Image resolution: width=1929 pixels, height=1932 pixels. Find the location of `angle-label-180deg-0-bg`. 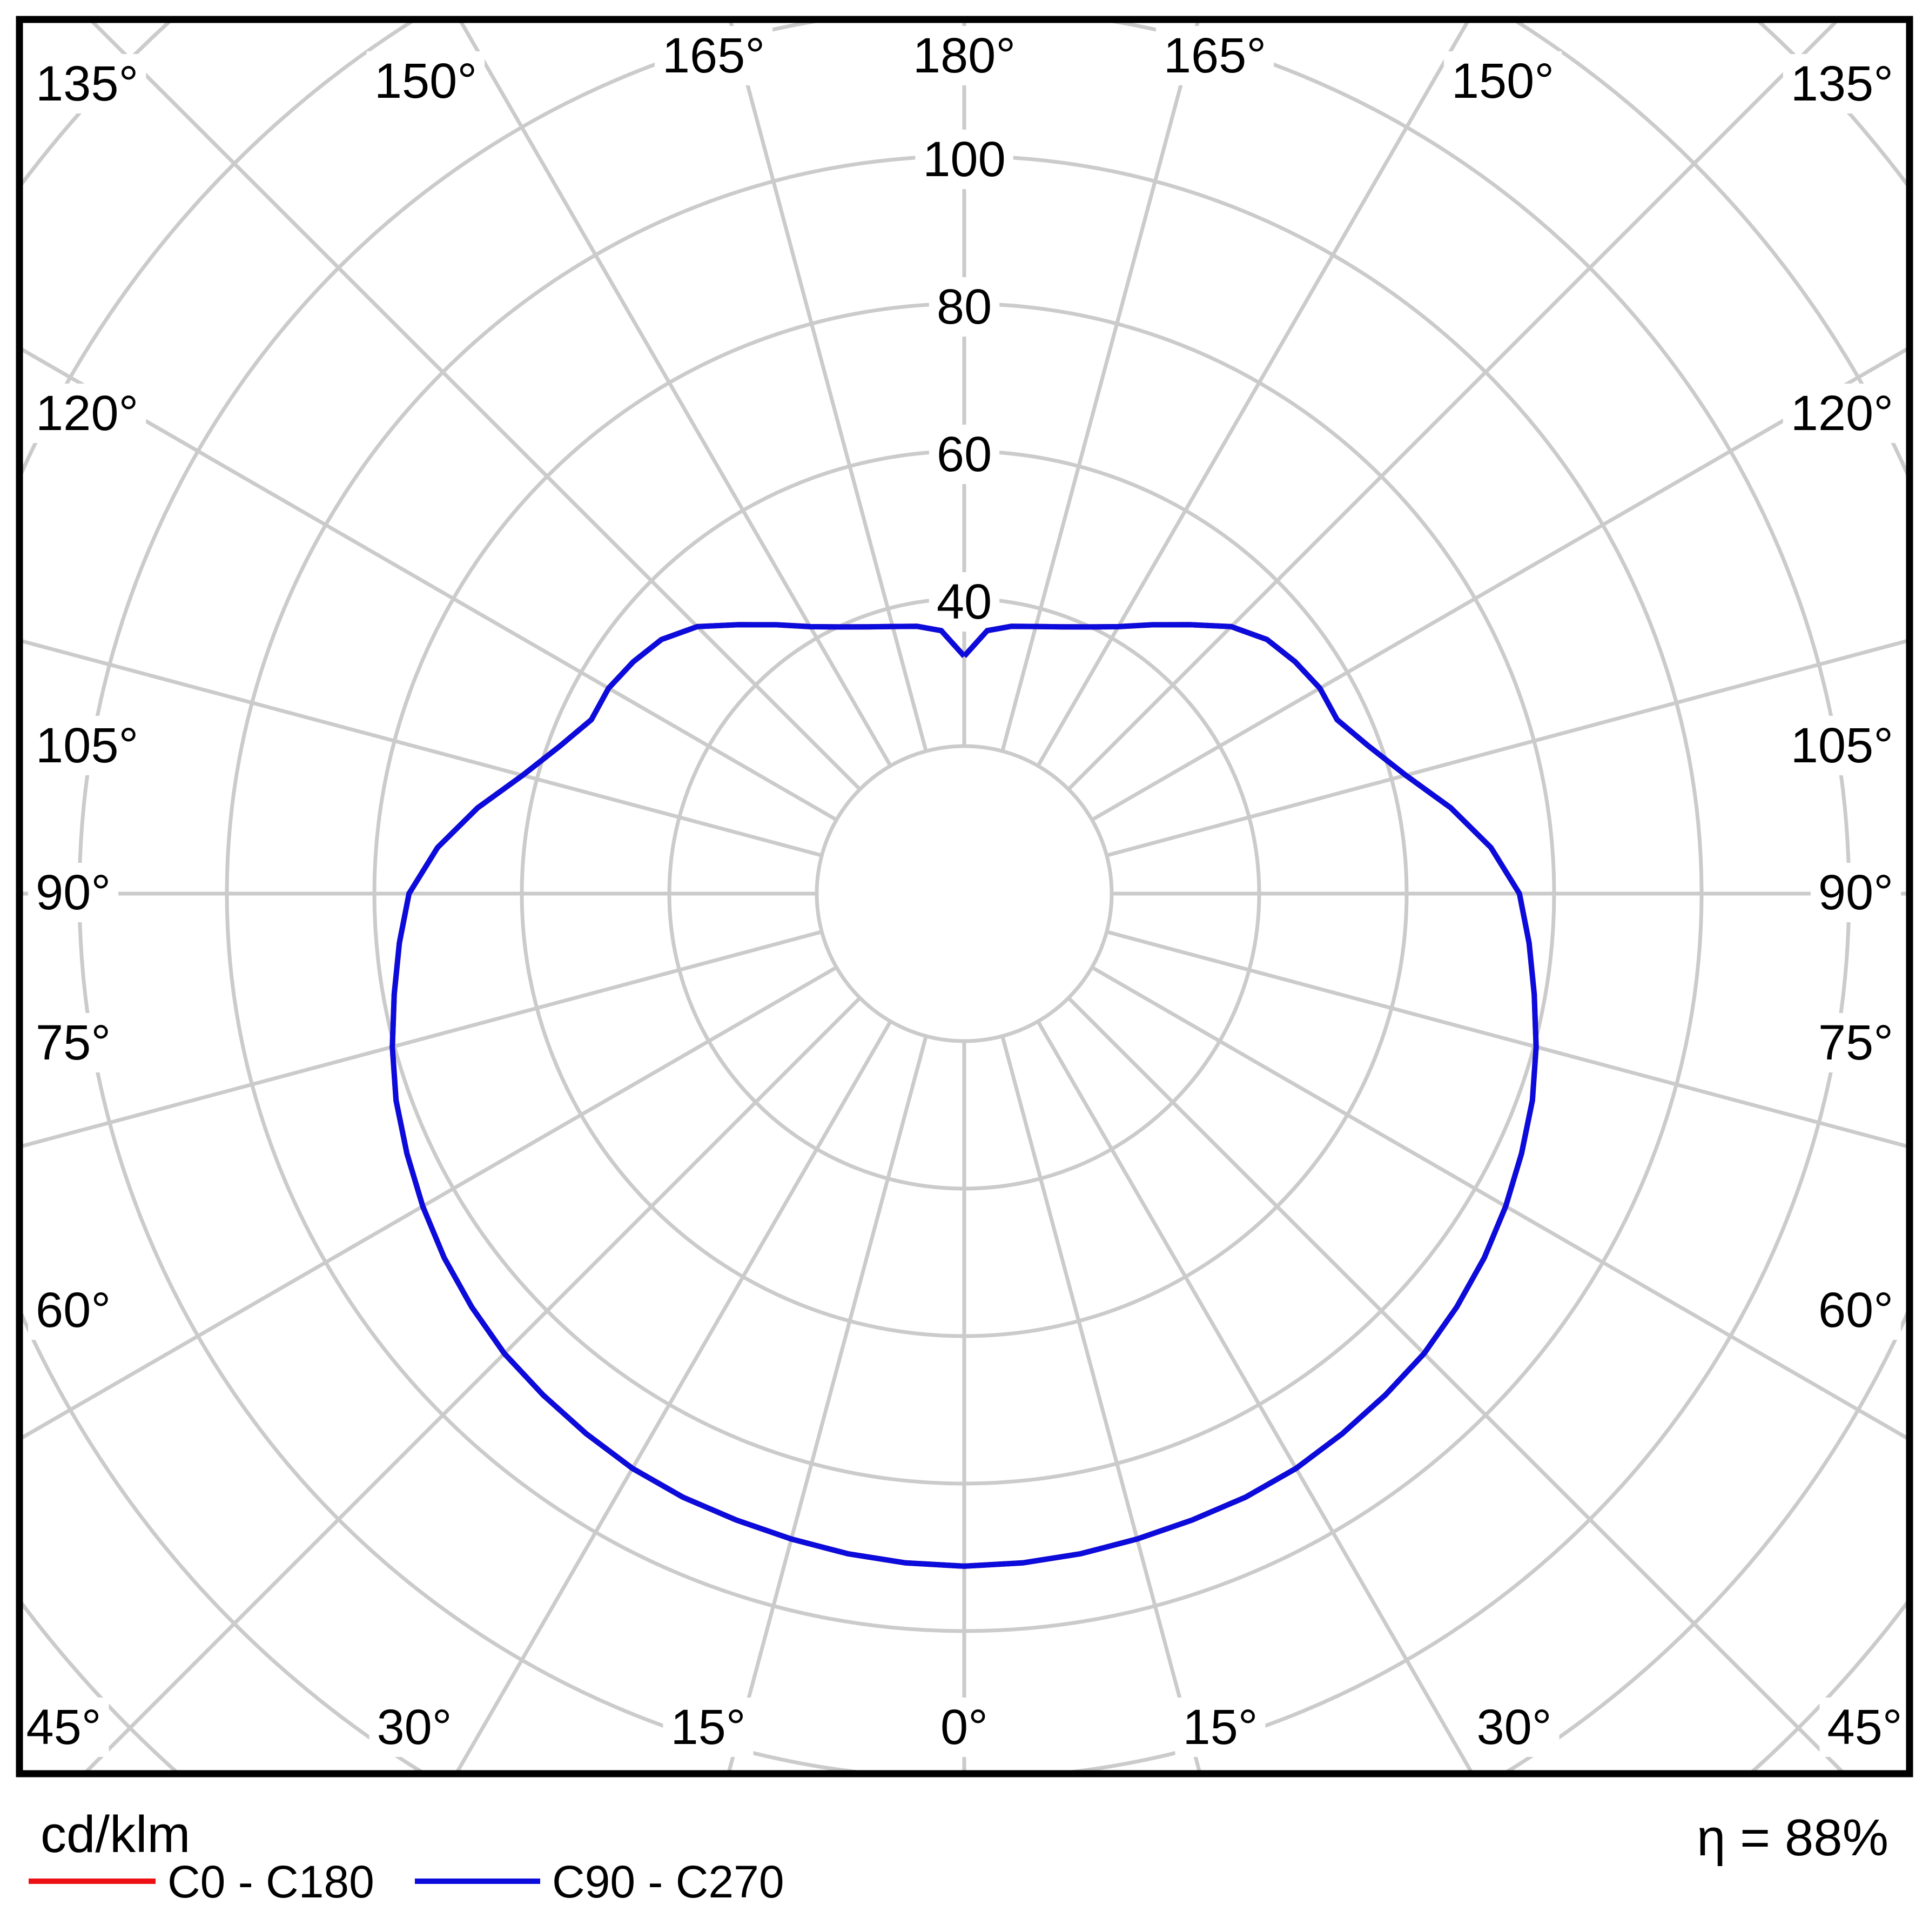

angle-label-180deg-0-bg is located at coordinates (965, 56).